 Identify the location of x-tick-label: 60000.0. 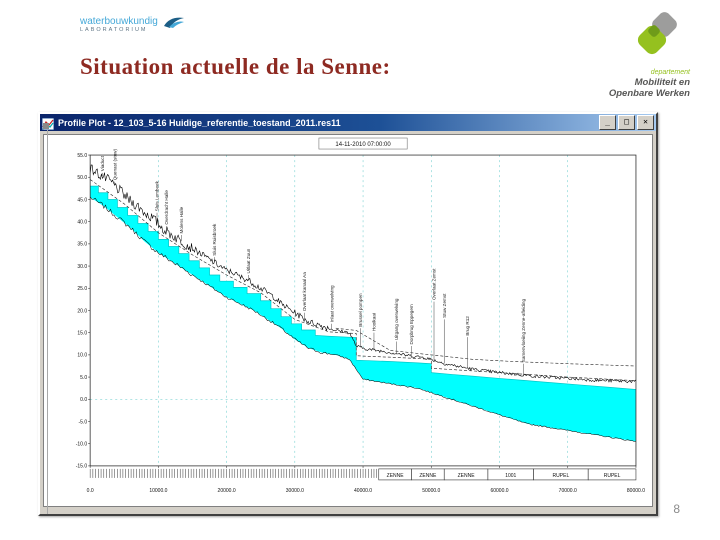
(499, 491).